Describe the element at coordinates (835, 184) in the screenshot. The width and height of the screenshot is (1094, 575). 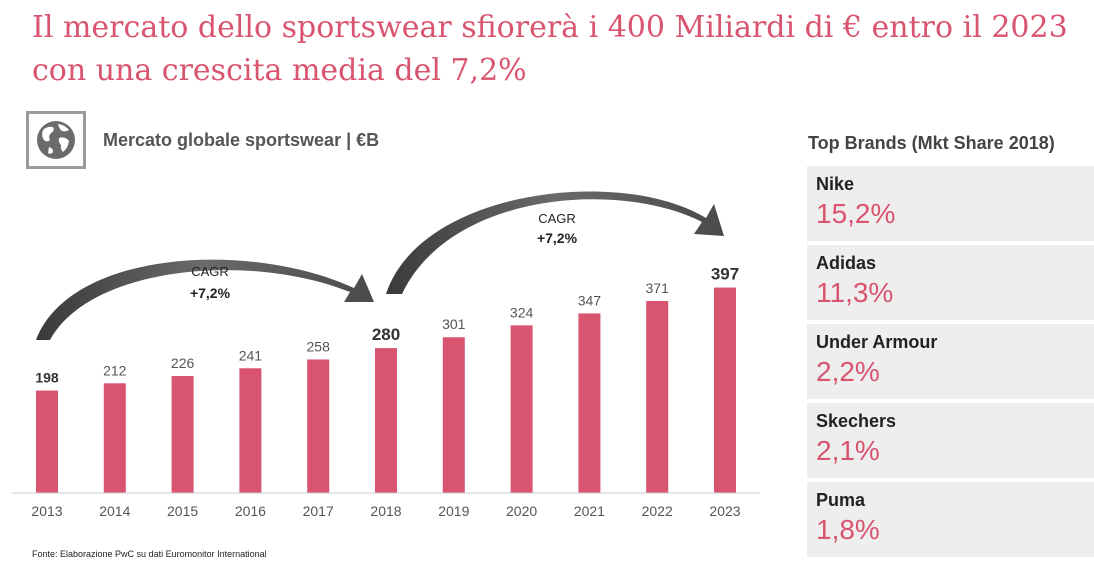
I see `brand-name: Nike` at that location.